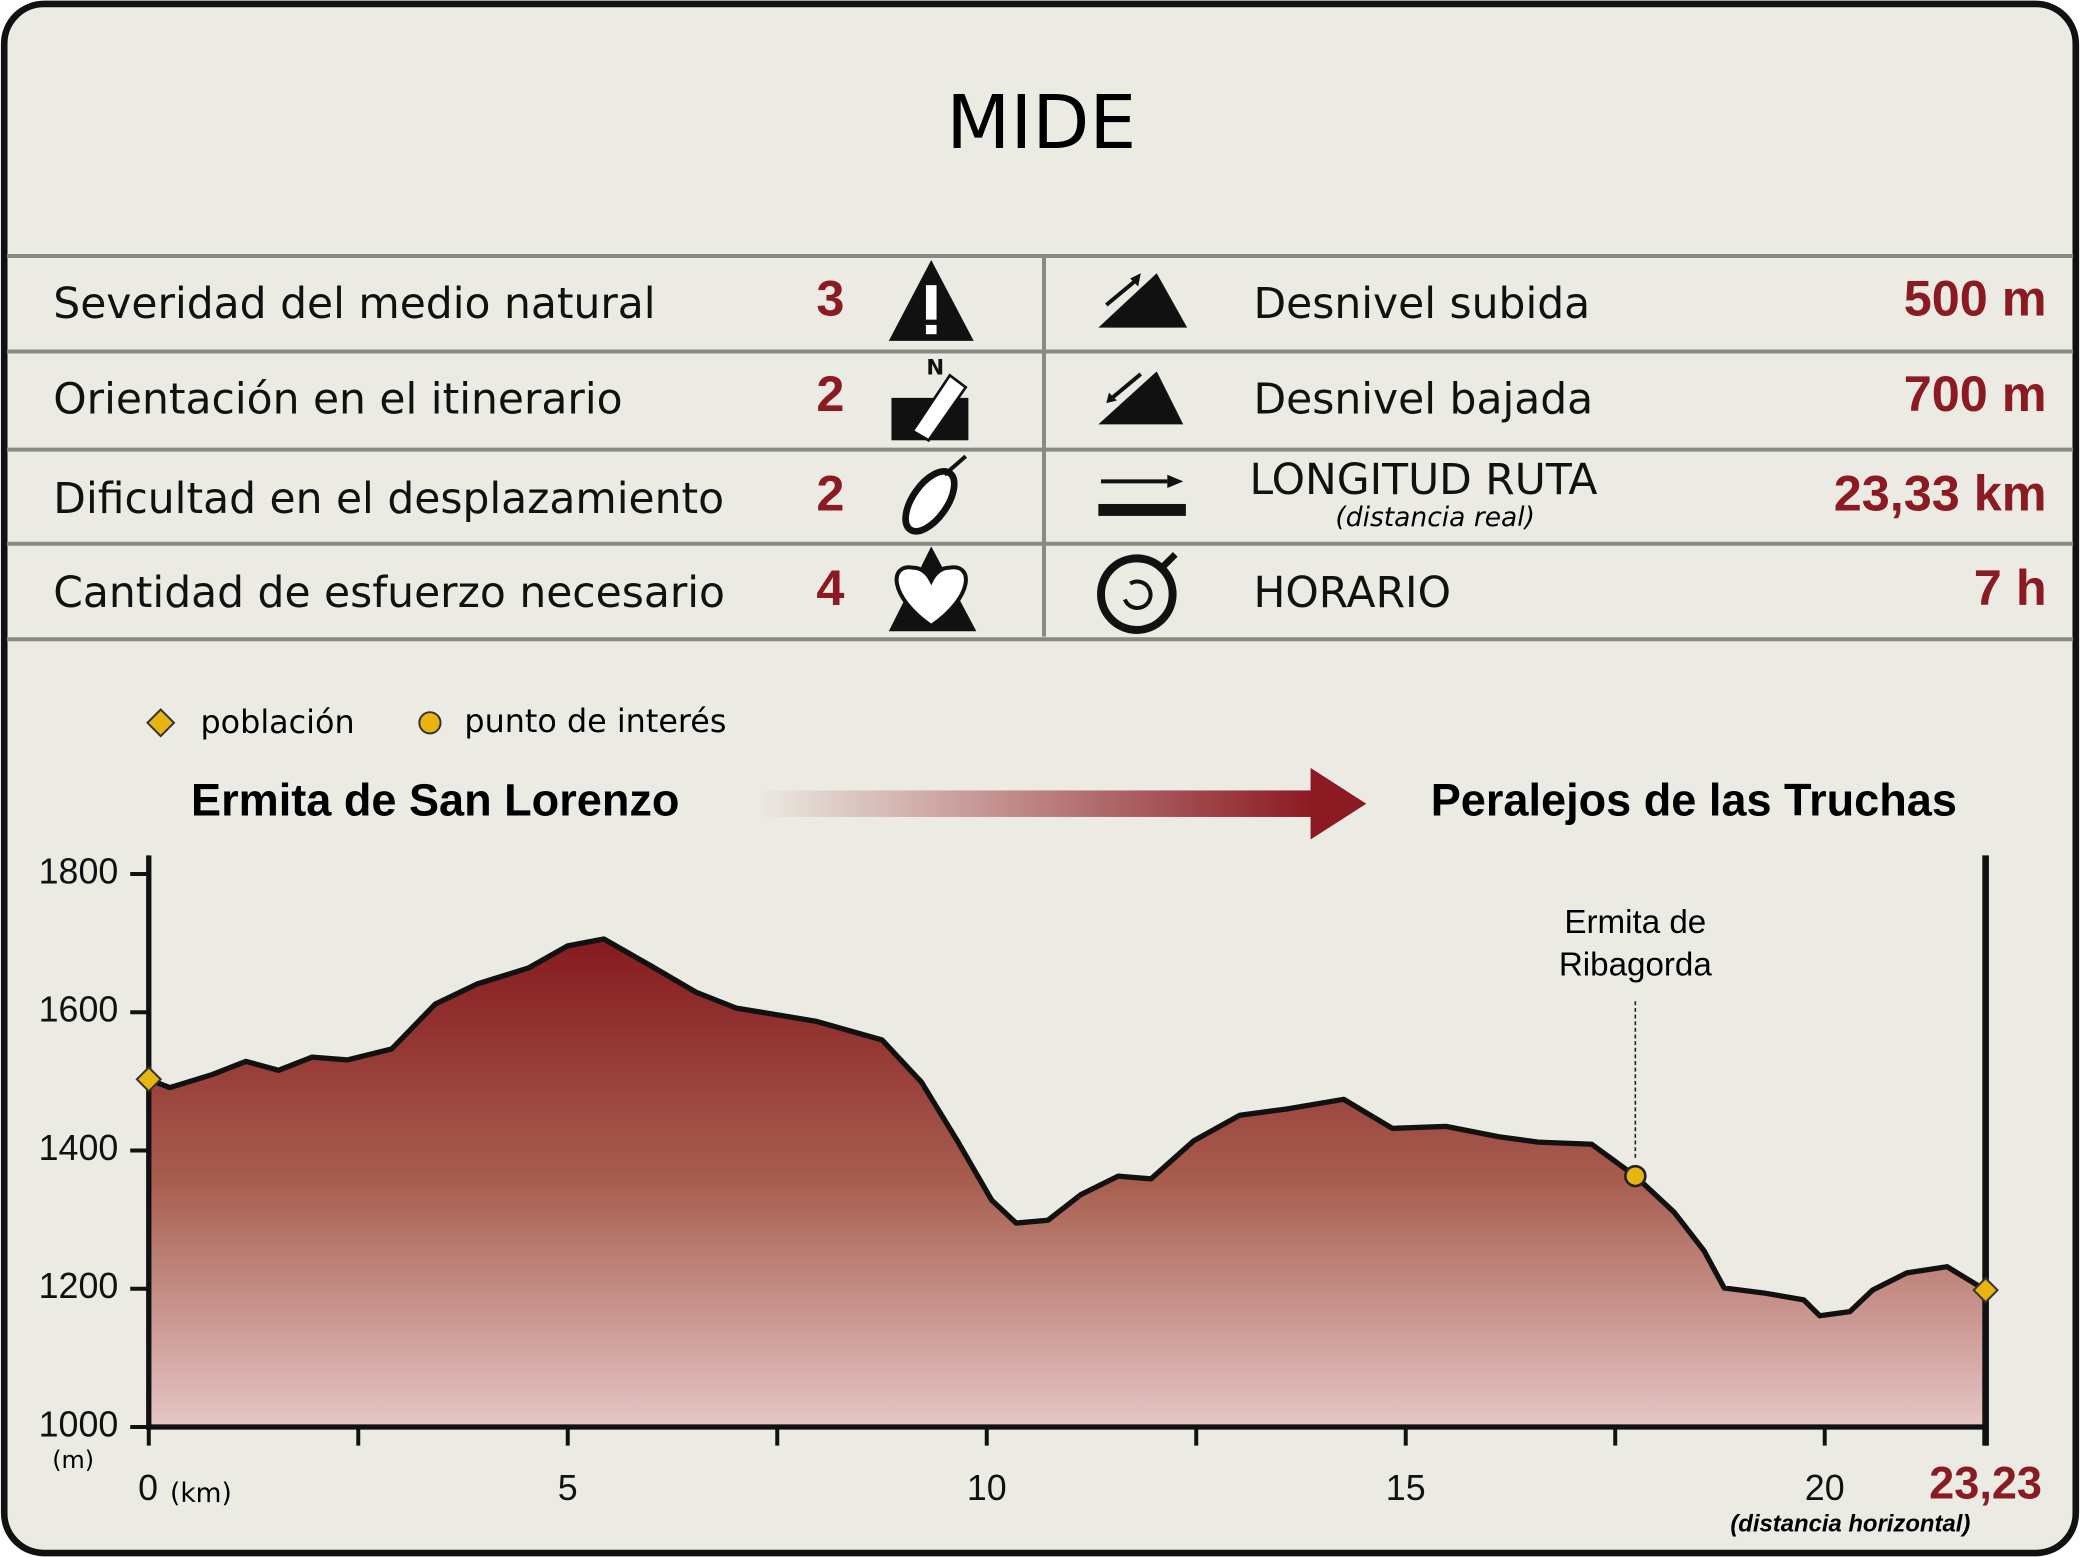 The width and height of the screenshot is (2080, 1557). What do you see at coordinates (568, 1488) in the screenshot?
I see `x-tick-label: 5` at bounding box center [568, 1488].